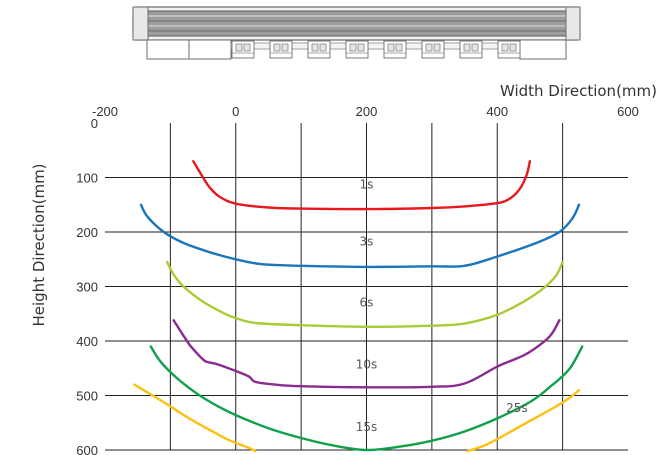  Describe the element at coordinates (87, 396) in the screenshot. I see `y-tick-label: 500` at that location.